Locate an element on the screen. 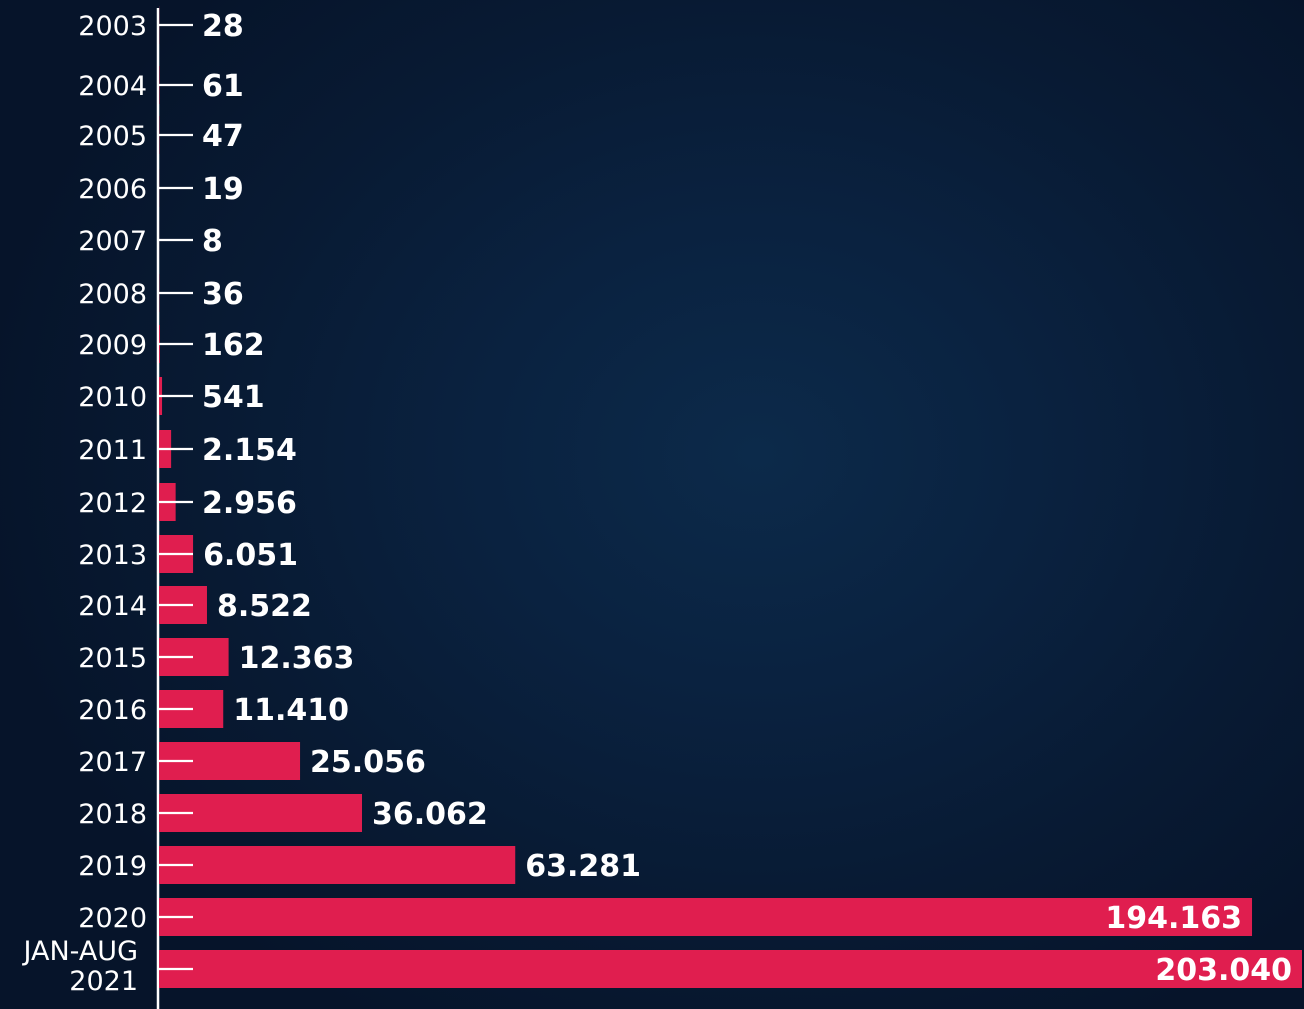  value-label: 63.281 is located at coordinates (583, 866).